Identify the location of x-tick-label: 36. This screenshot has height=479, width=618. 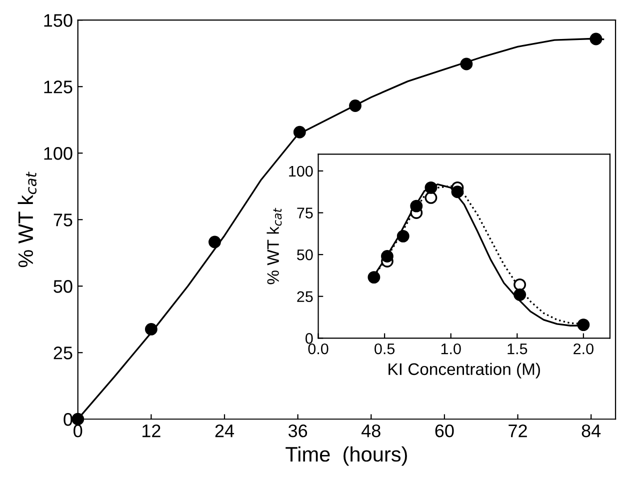
(298, 431).